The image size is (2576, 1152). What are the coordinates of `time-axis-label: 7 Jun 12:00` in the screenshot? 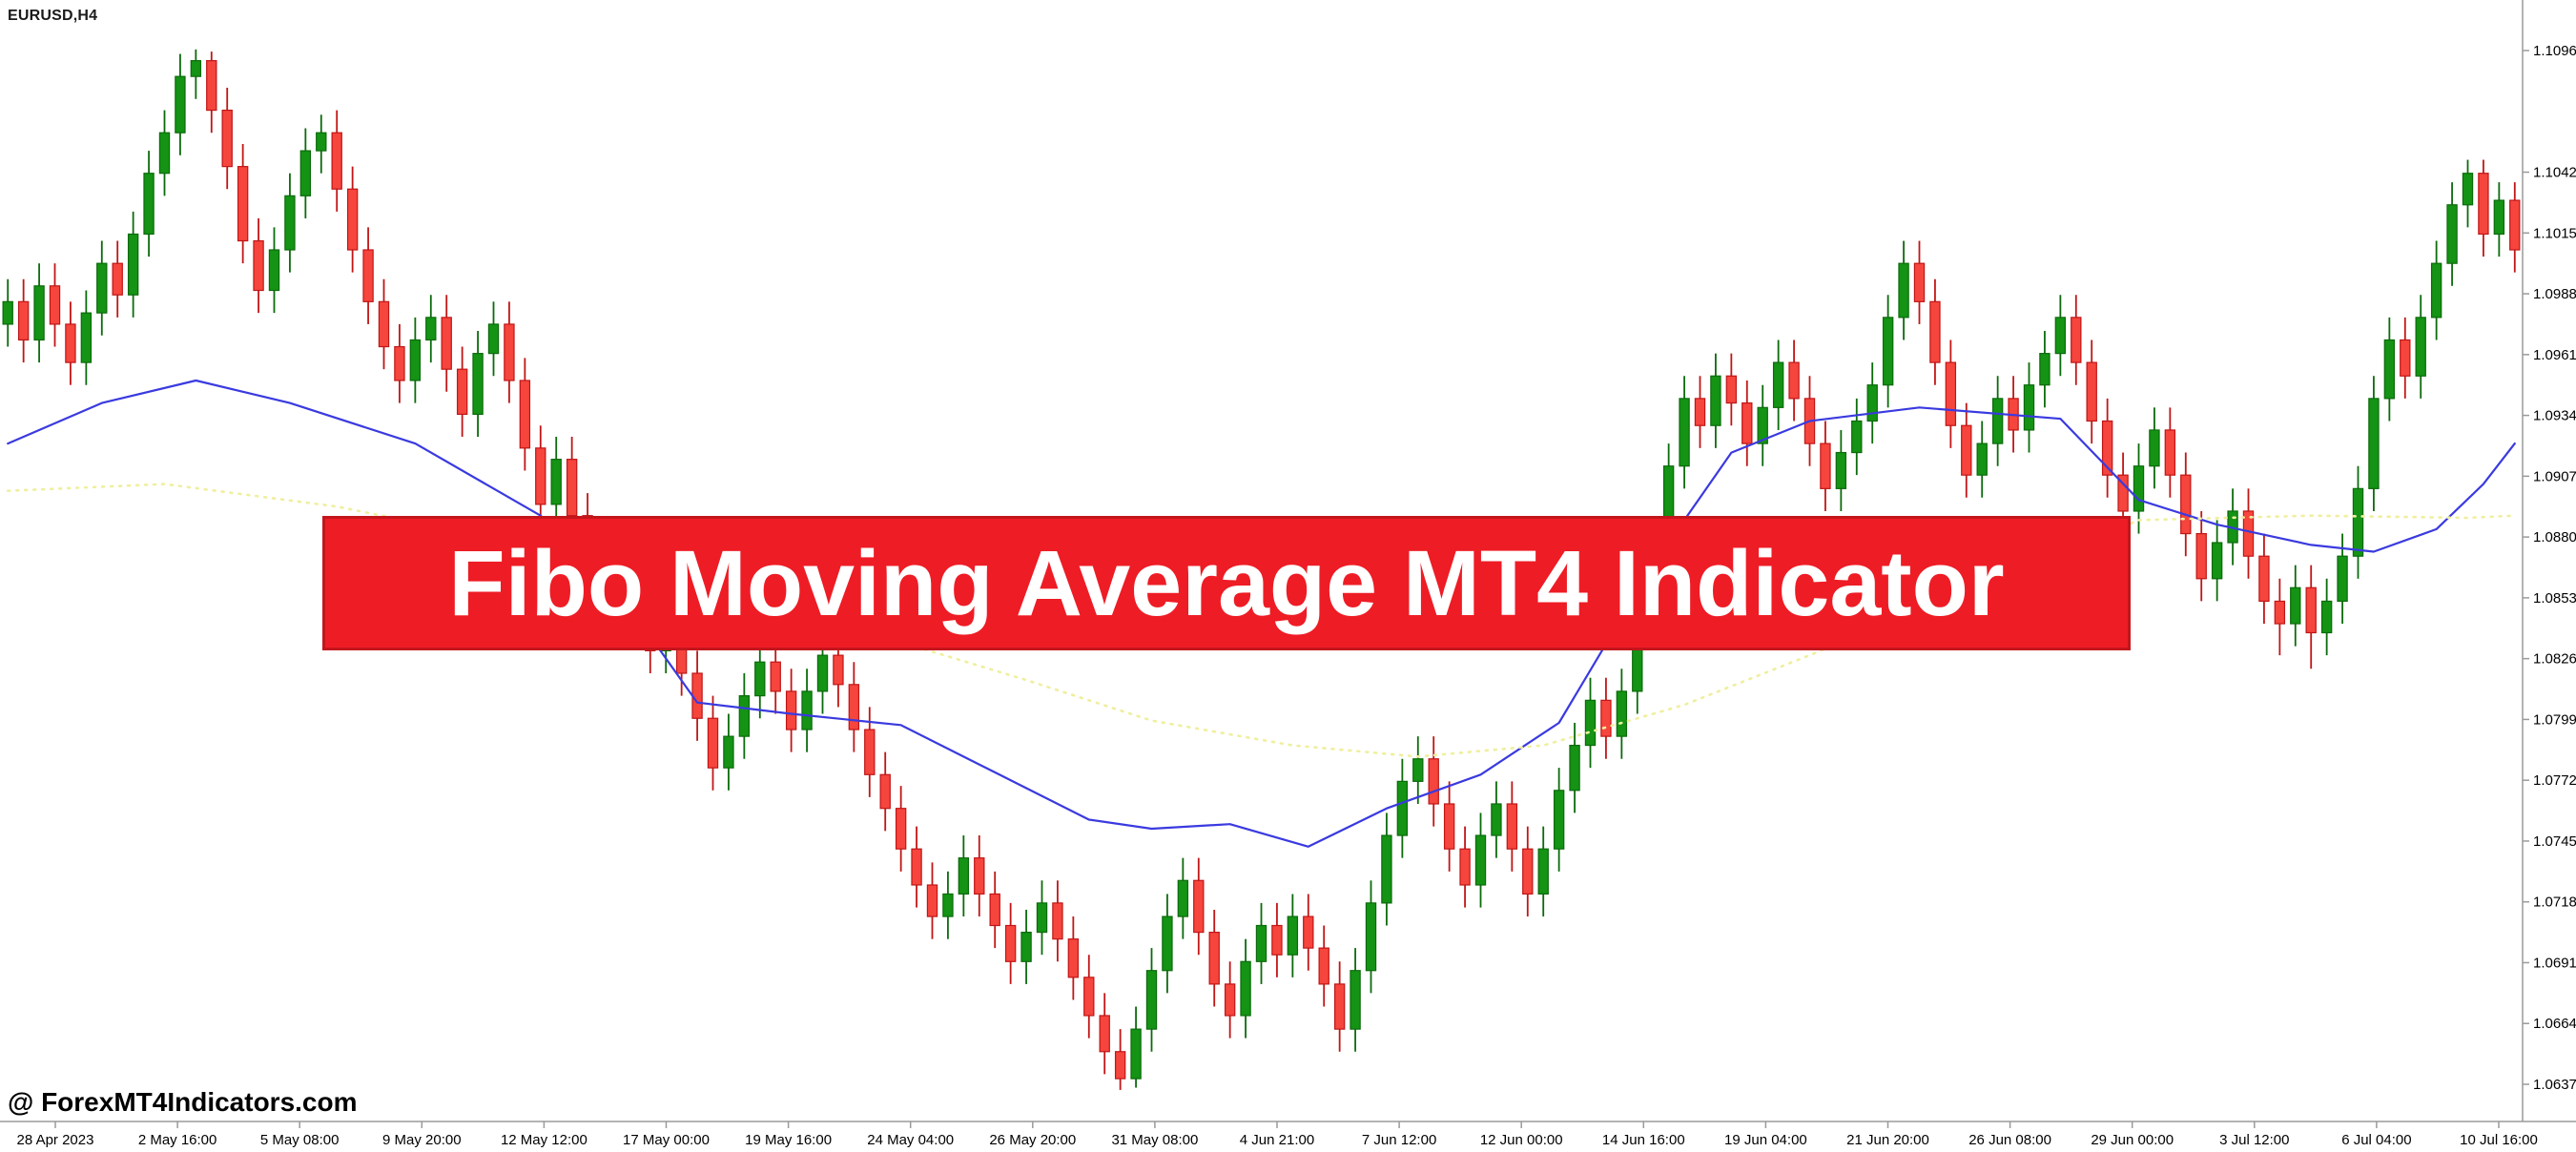 It's located at (1399, 1140).